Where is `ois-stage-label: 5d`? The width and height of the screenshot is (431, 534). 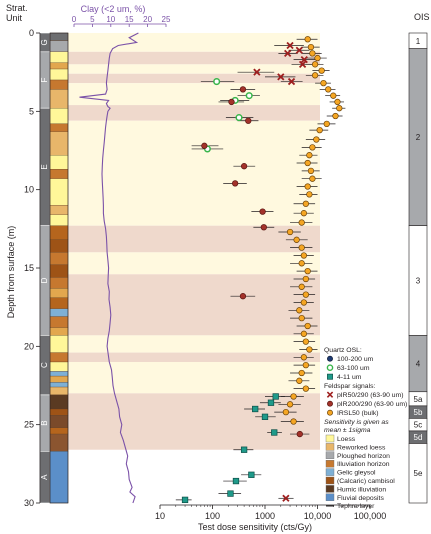 ois-stage-label: 5d is located at coordinates (418, 437).